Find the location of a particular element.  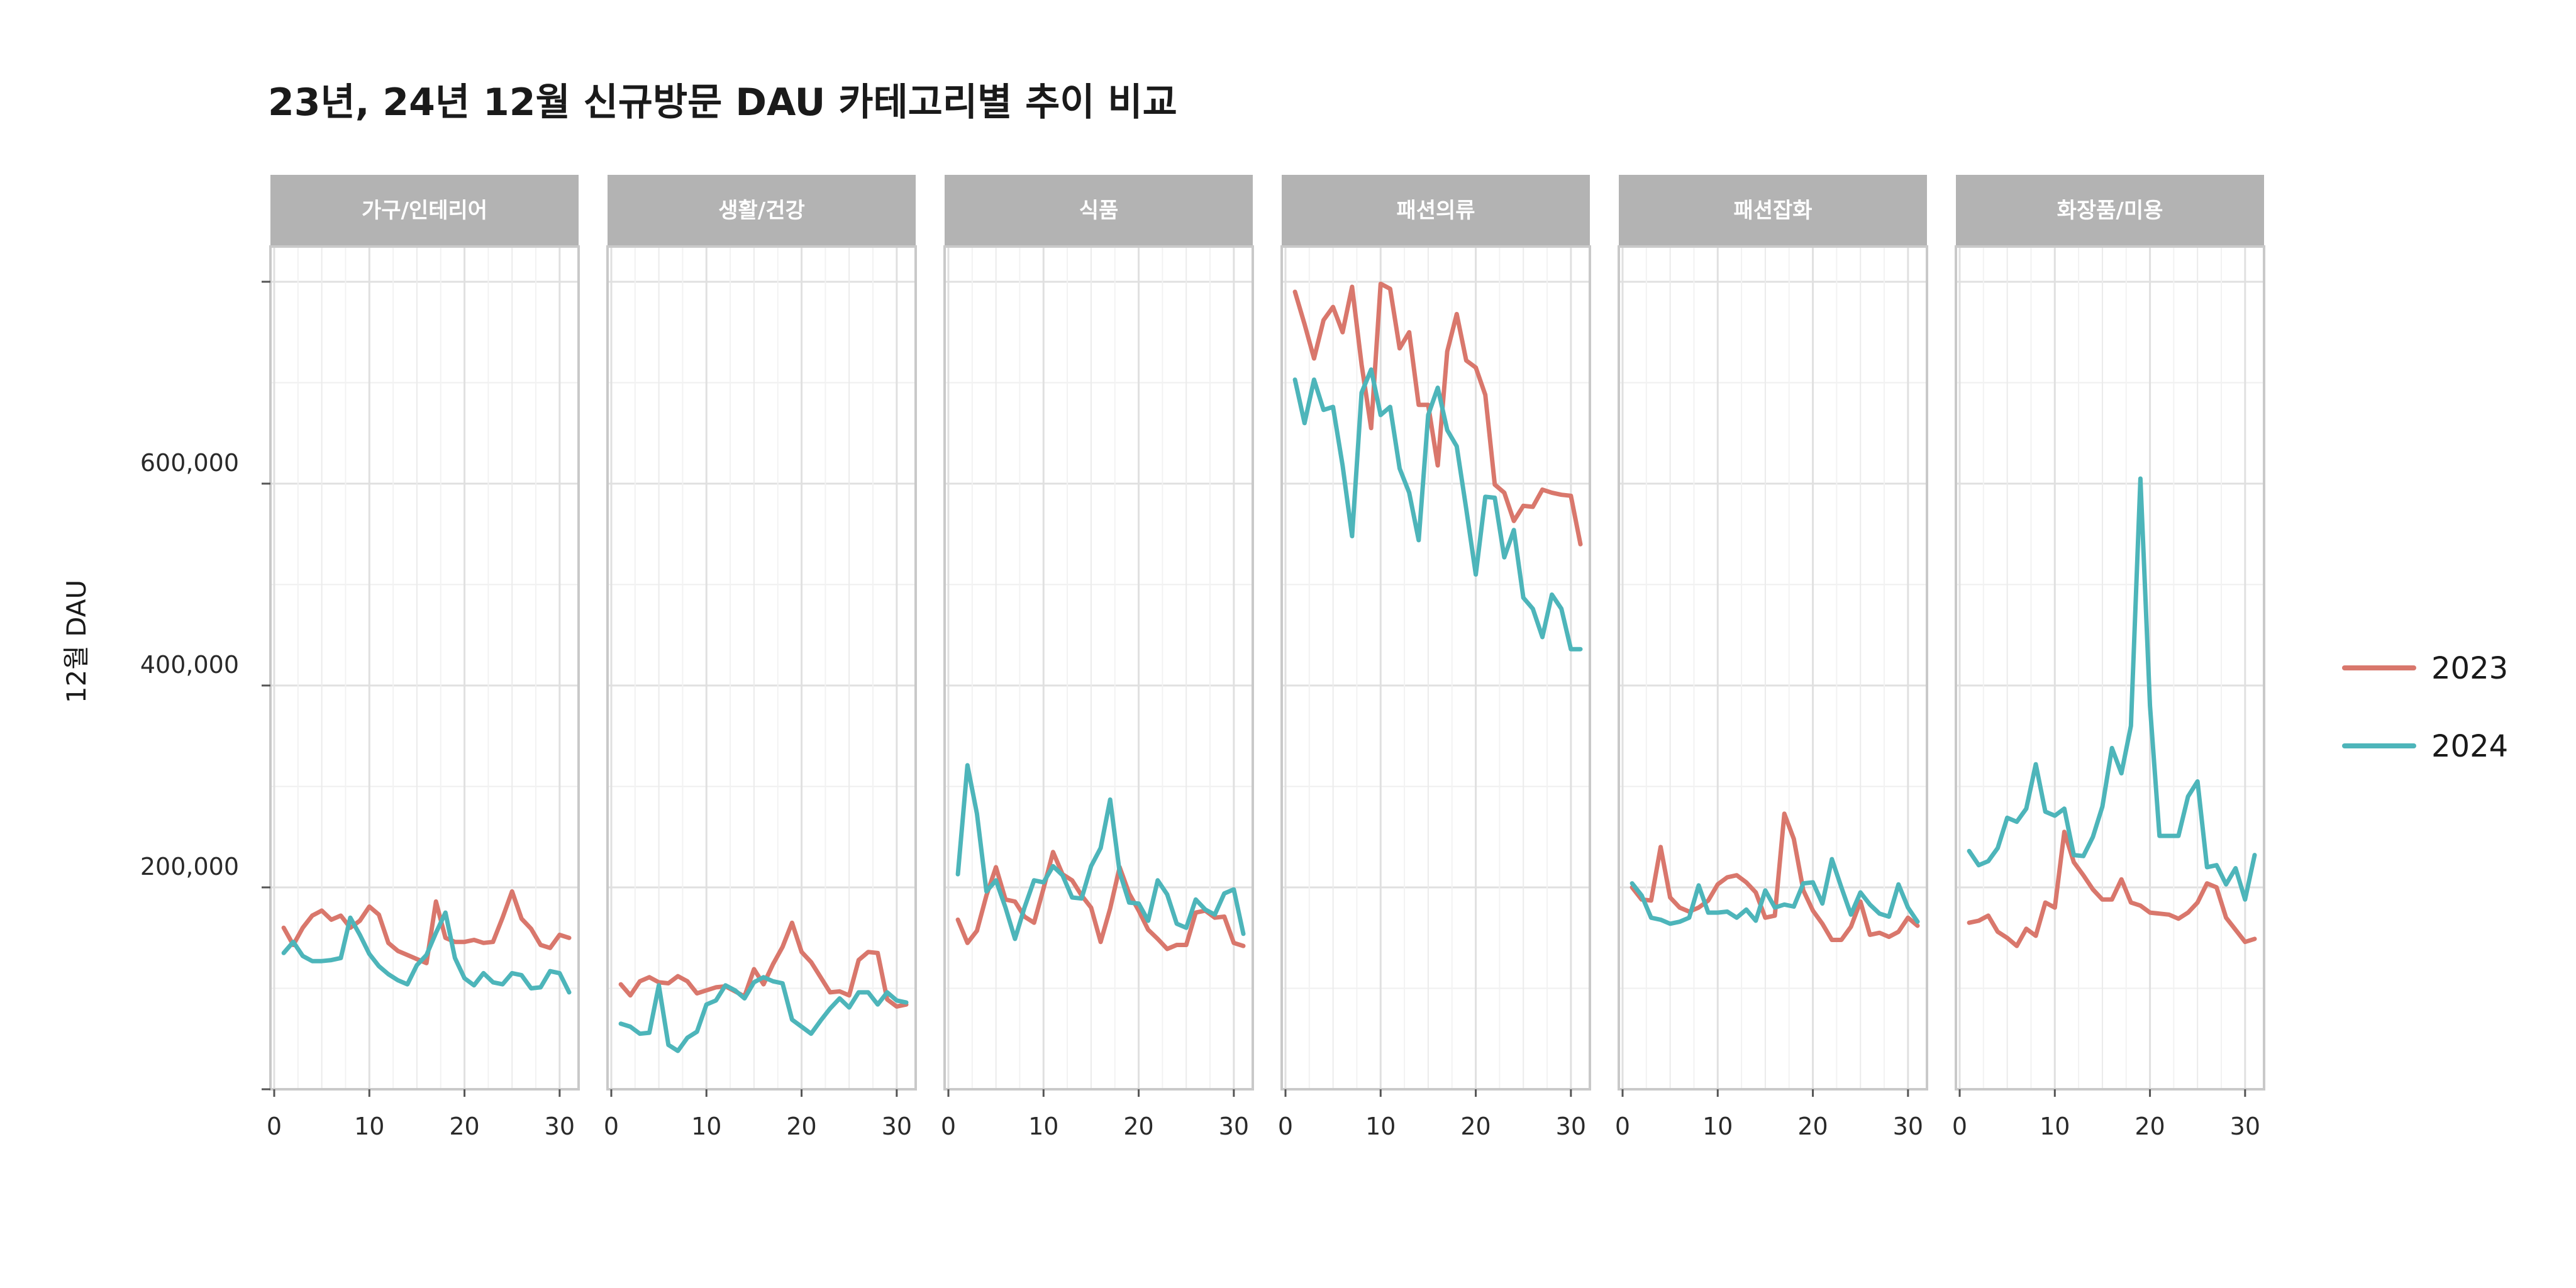

legend: 2023 2024 is located at coordinates (2425, 707).